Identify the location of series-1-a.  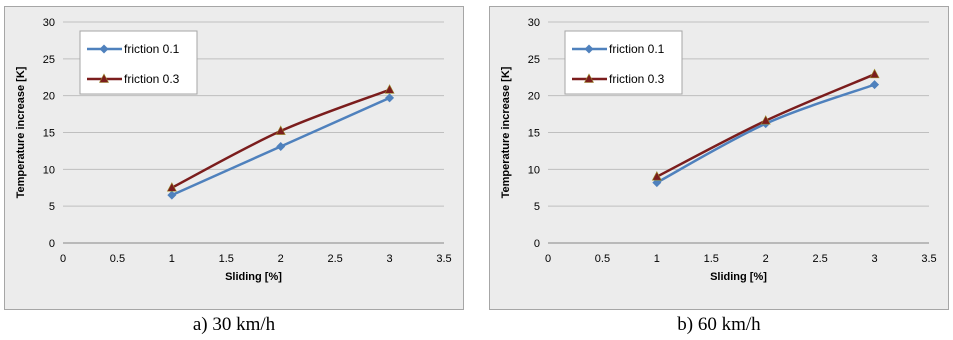
(281, 146).